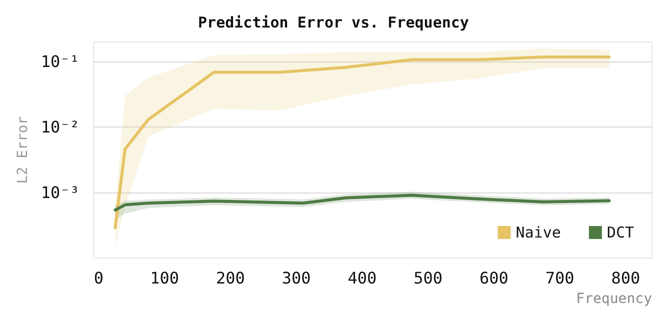 This screenshot has width=667, height=323. What do you see at coordinates (428, 278) in the screenshot?
I see `x-tick-label: 500` at bounding box center [428, 278].